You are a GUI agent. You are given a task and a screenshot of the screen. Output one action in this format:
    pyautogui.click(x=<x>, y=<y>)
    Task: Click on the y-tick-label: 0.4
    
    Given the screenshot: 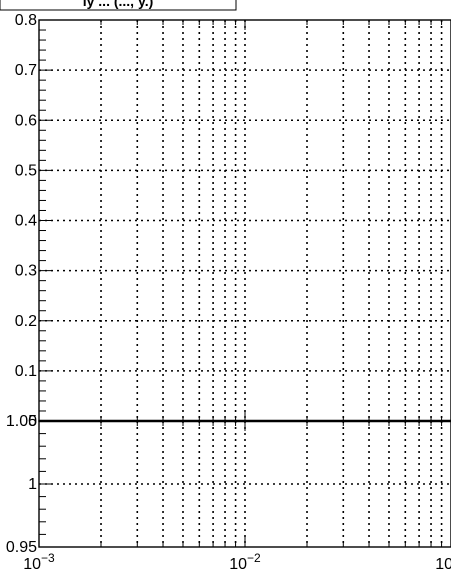 What is the action you would take?
    pyautogui.click(x=26, y=221)
    